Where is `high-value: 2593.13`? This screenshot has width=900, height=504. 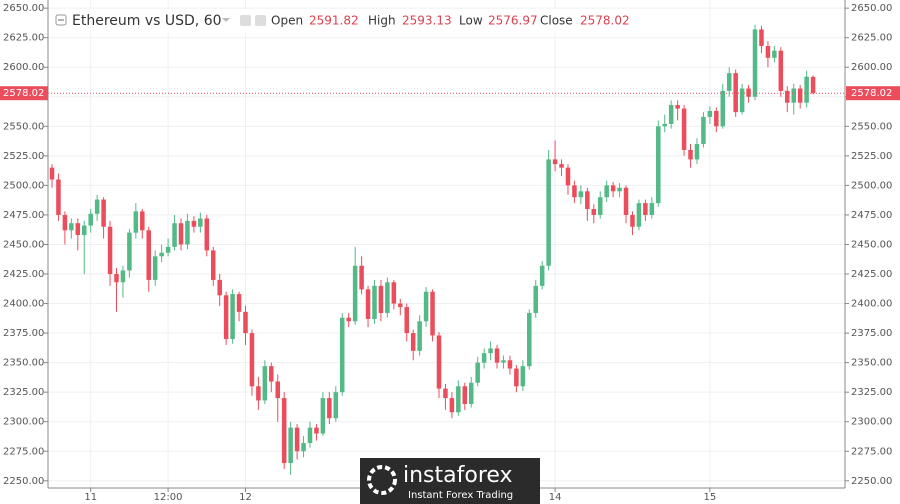 high-value: 2593.13 is located at coordinates (427, 21).